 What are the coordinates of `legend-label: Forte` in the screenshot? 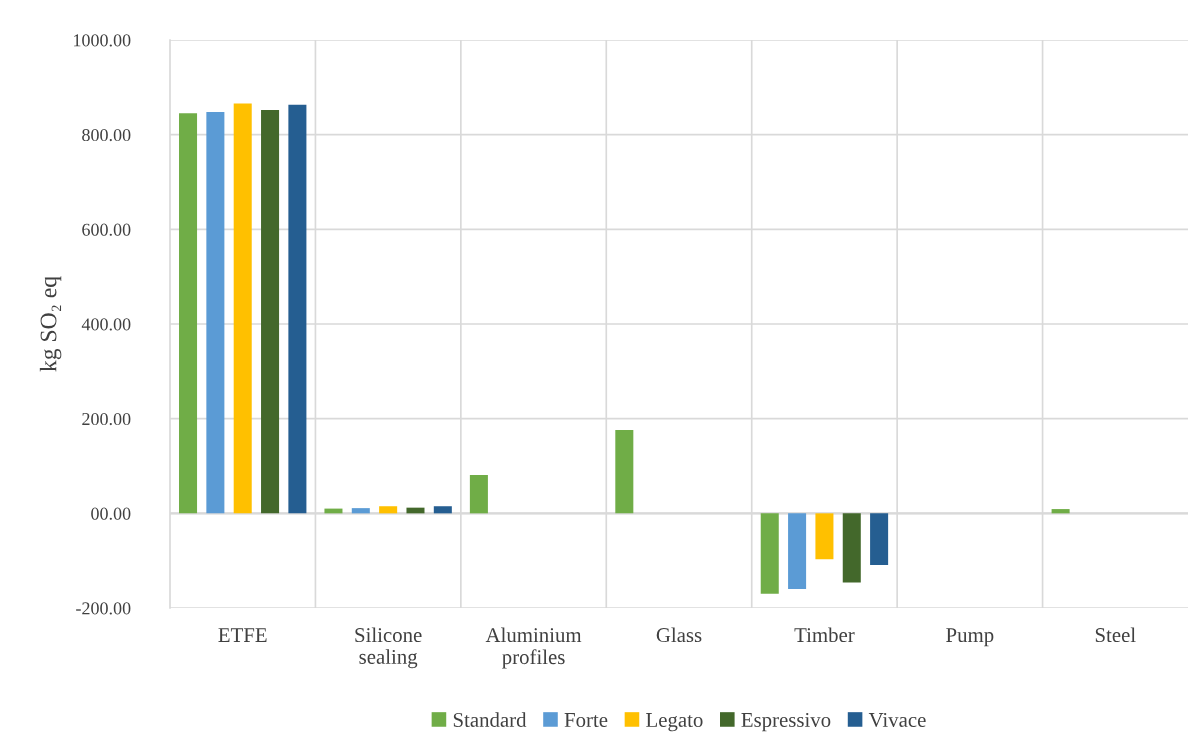 It's located at (586, 720).